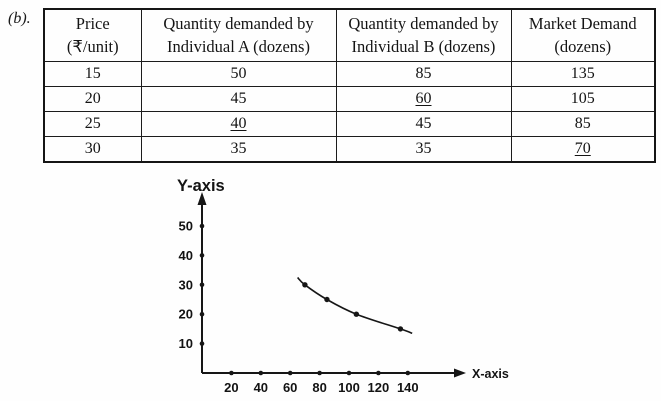 This screenshot has width=661, height=401. I want to click on x-axis-title: X-axis, so click(490, 374).